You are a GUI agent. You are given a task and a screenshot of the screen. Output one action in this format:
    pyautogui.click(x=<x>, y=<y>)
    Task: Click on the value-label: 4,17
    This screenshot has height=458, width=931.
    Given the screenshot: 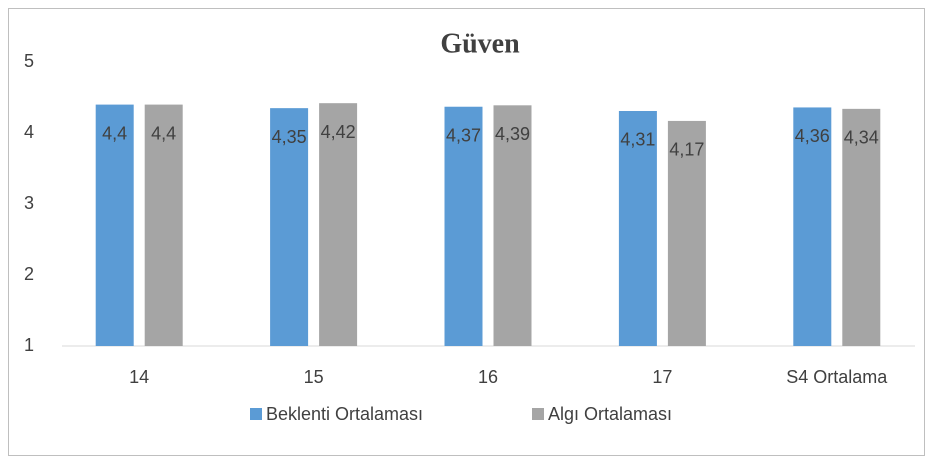 What is the action you would take?
    pyautogui.click(x=686, y=150)
    